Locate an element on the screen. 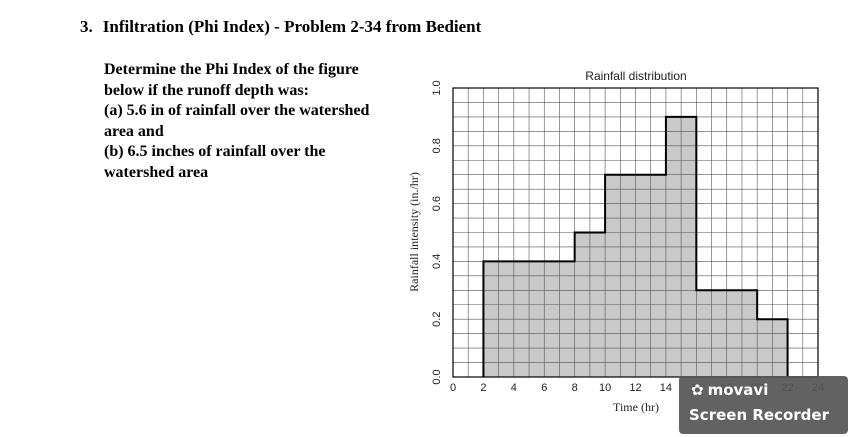  y-tick-label: 0.2 is located at coordinates (437, 319).